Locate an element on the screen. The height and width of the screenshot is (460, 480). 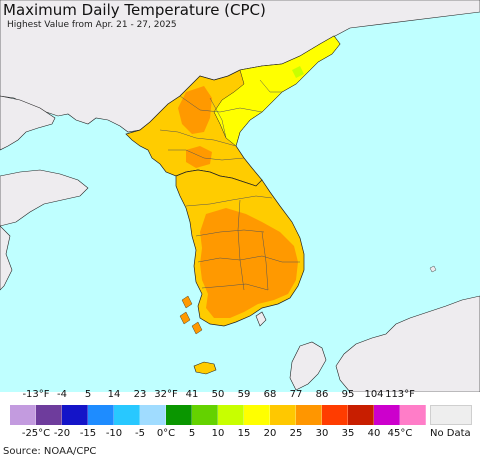
south-korea-province-lines is located at coordinates (242, 243).